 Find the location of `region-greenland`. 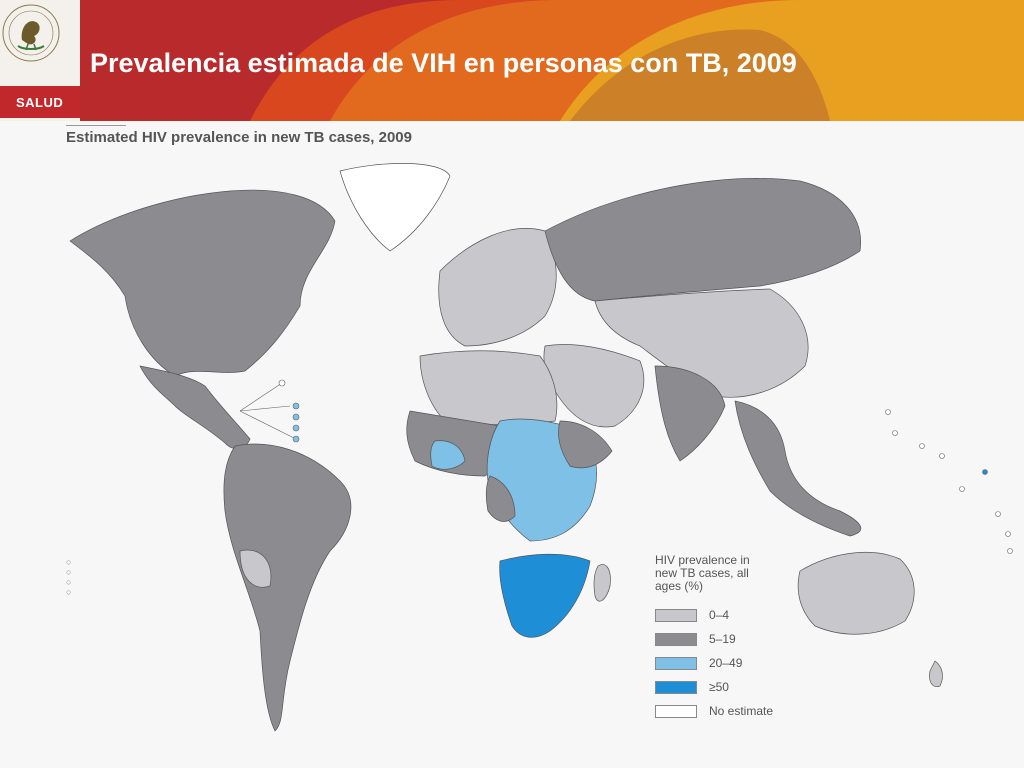

region-greenland is located at coordinates (395, 207).